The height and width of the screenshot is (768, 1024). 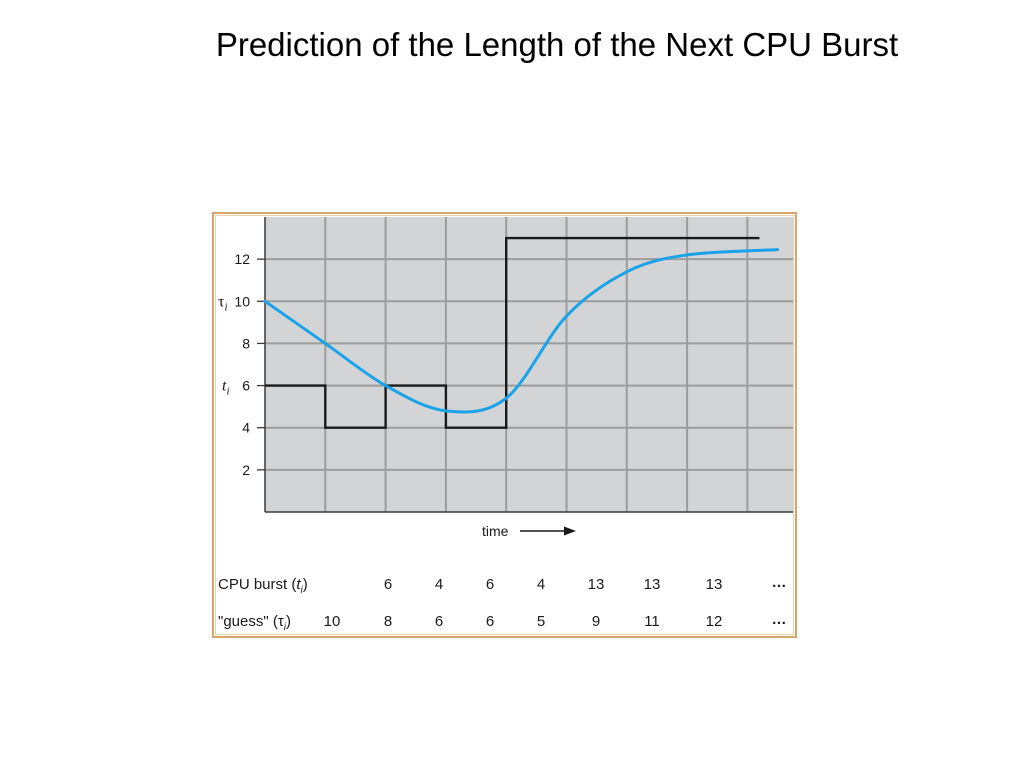 What do you see at coordinates (714, 621) in the screenshot?
I see `table-cell: 12` at bounding box center [714, 621].